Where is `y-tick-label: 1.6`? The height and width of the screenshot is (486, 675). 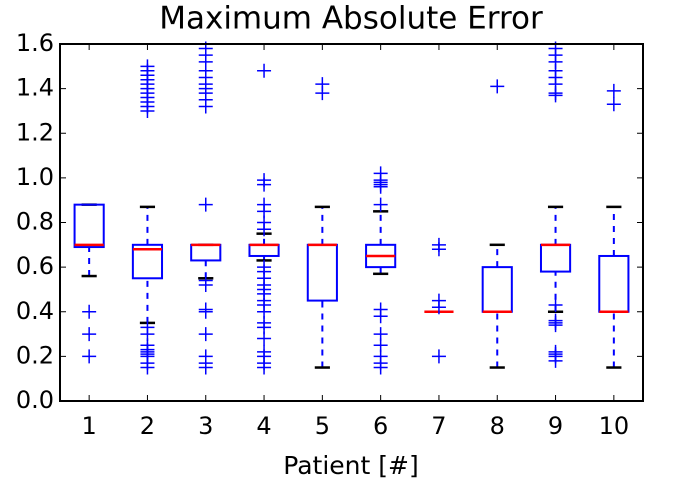 y-tick-label: 1.6 is located at coordinates (35, 43).